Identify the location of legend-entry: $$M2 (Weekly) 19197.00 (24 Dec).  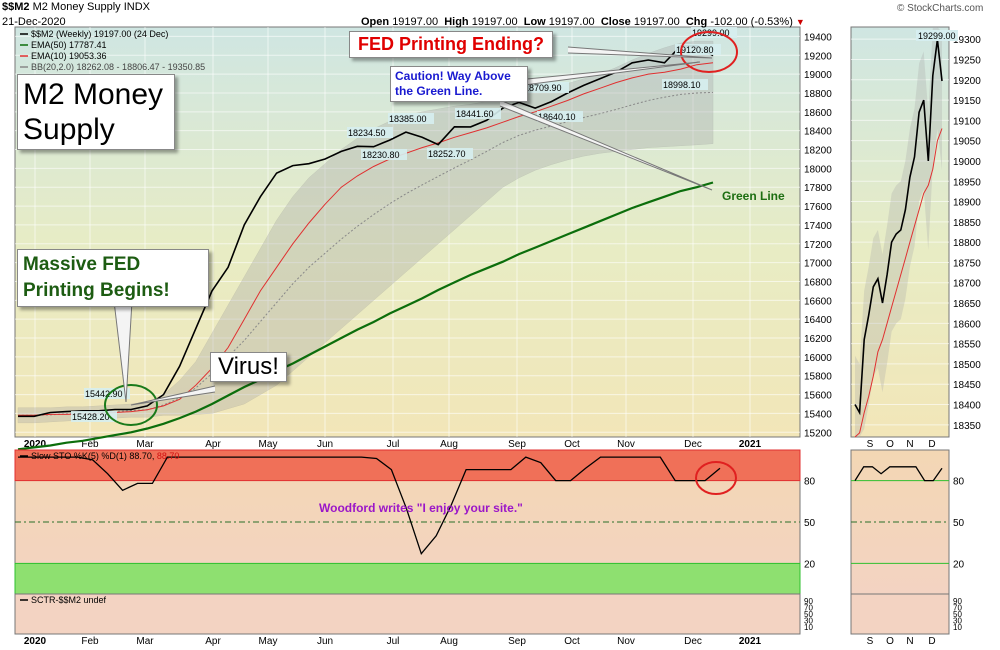
(99, 34).